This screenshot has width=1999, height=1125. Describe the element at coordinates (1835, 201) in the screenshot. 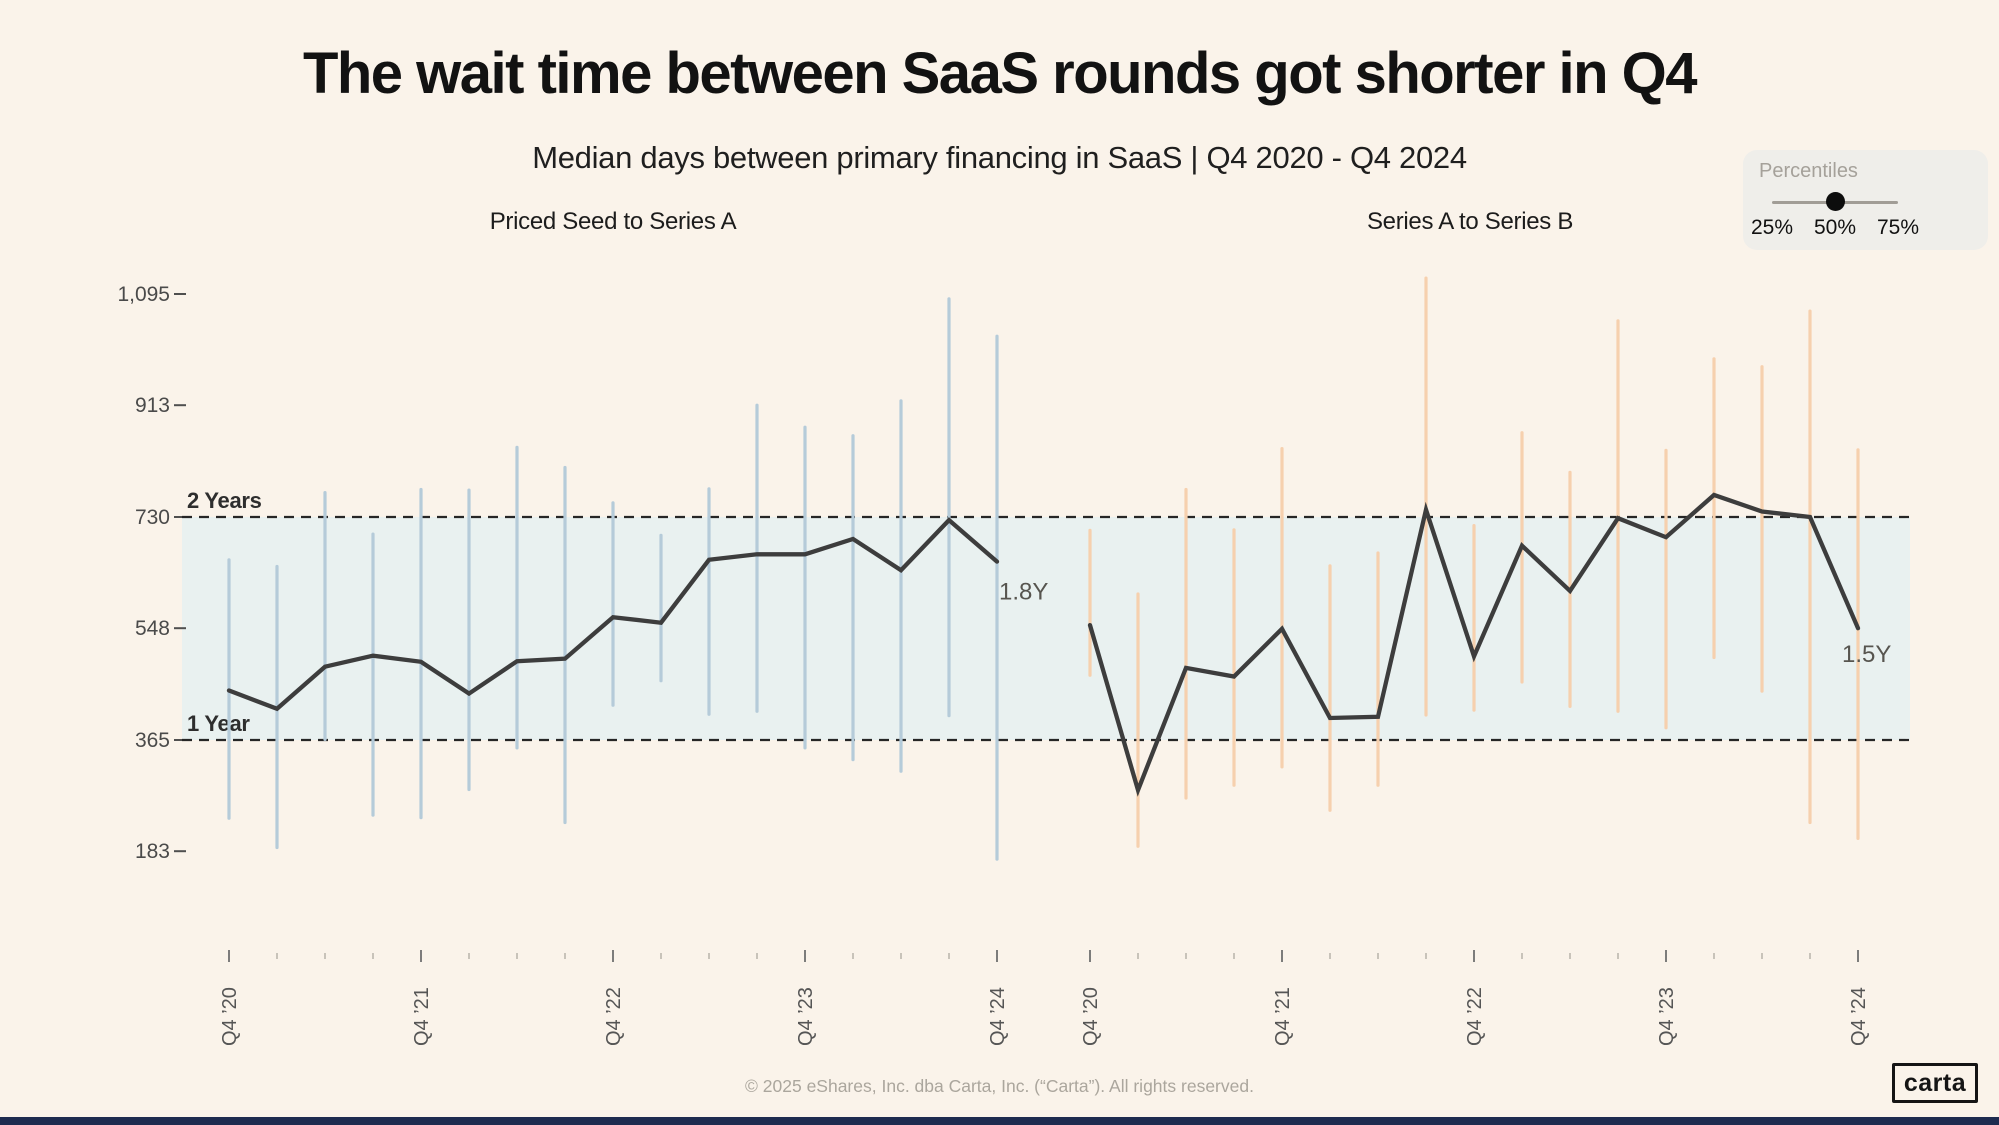

I see `percentile-slider-handle` at that location.